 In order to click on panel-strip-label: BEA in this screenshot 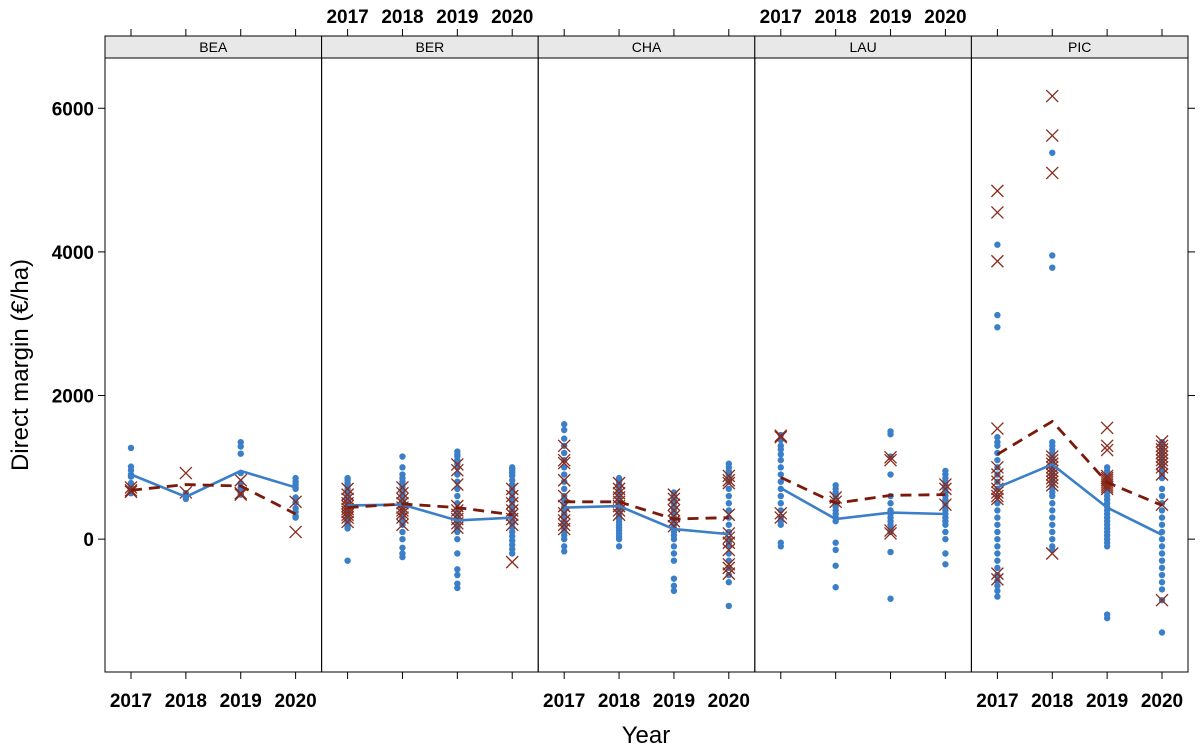, I will do `click(213, 47)`.